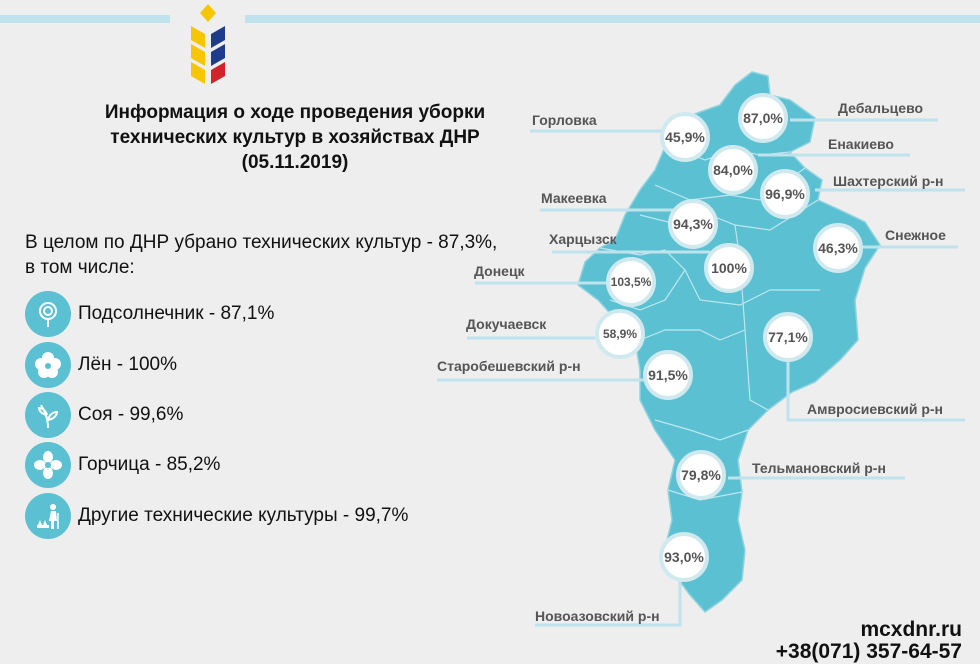 The width and height of the screenshot is (980, 664). I want to click on district-label-makeevka: Макеевка, so click(574, 198).